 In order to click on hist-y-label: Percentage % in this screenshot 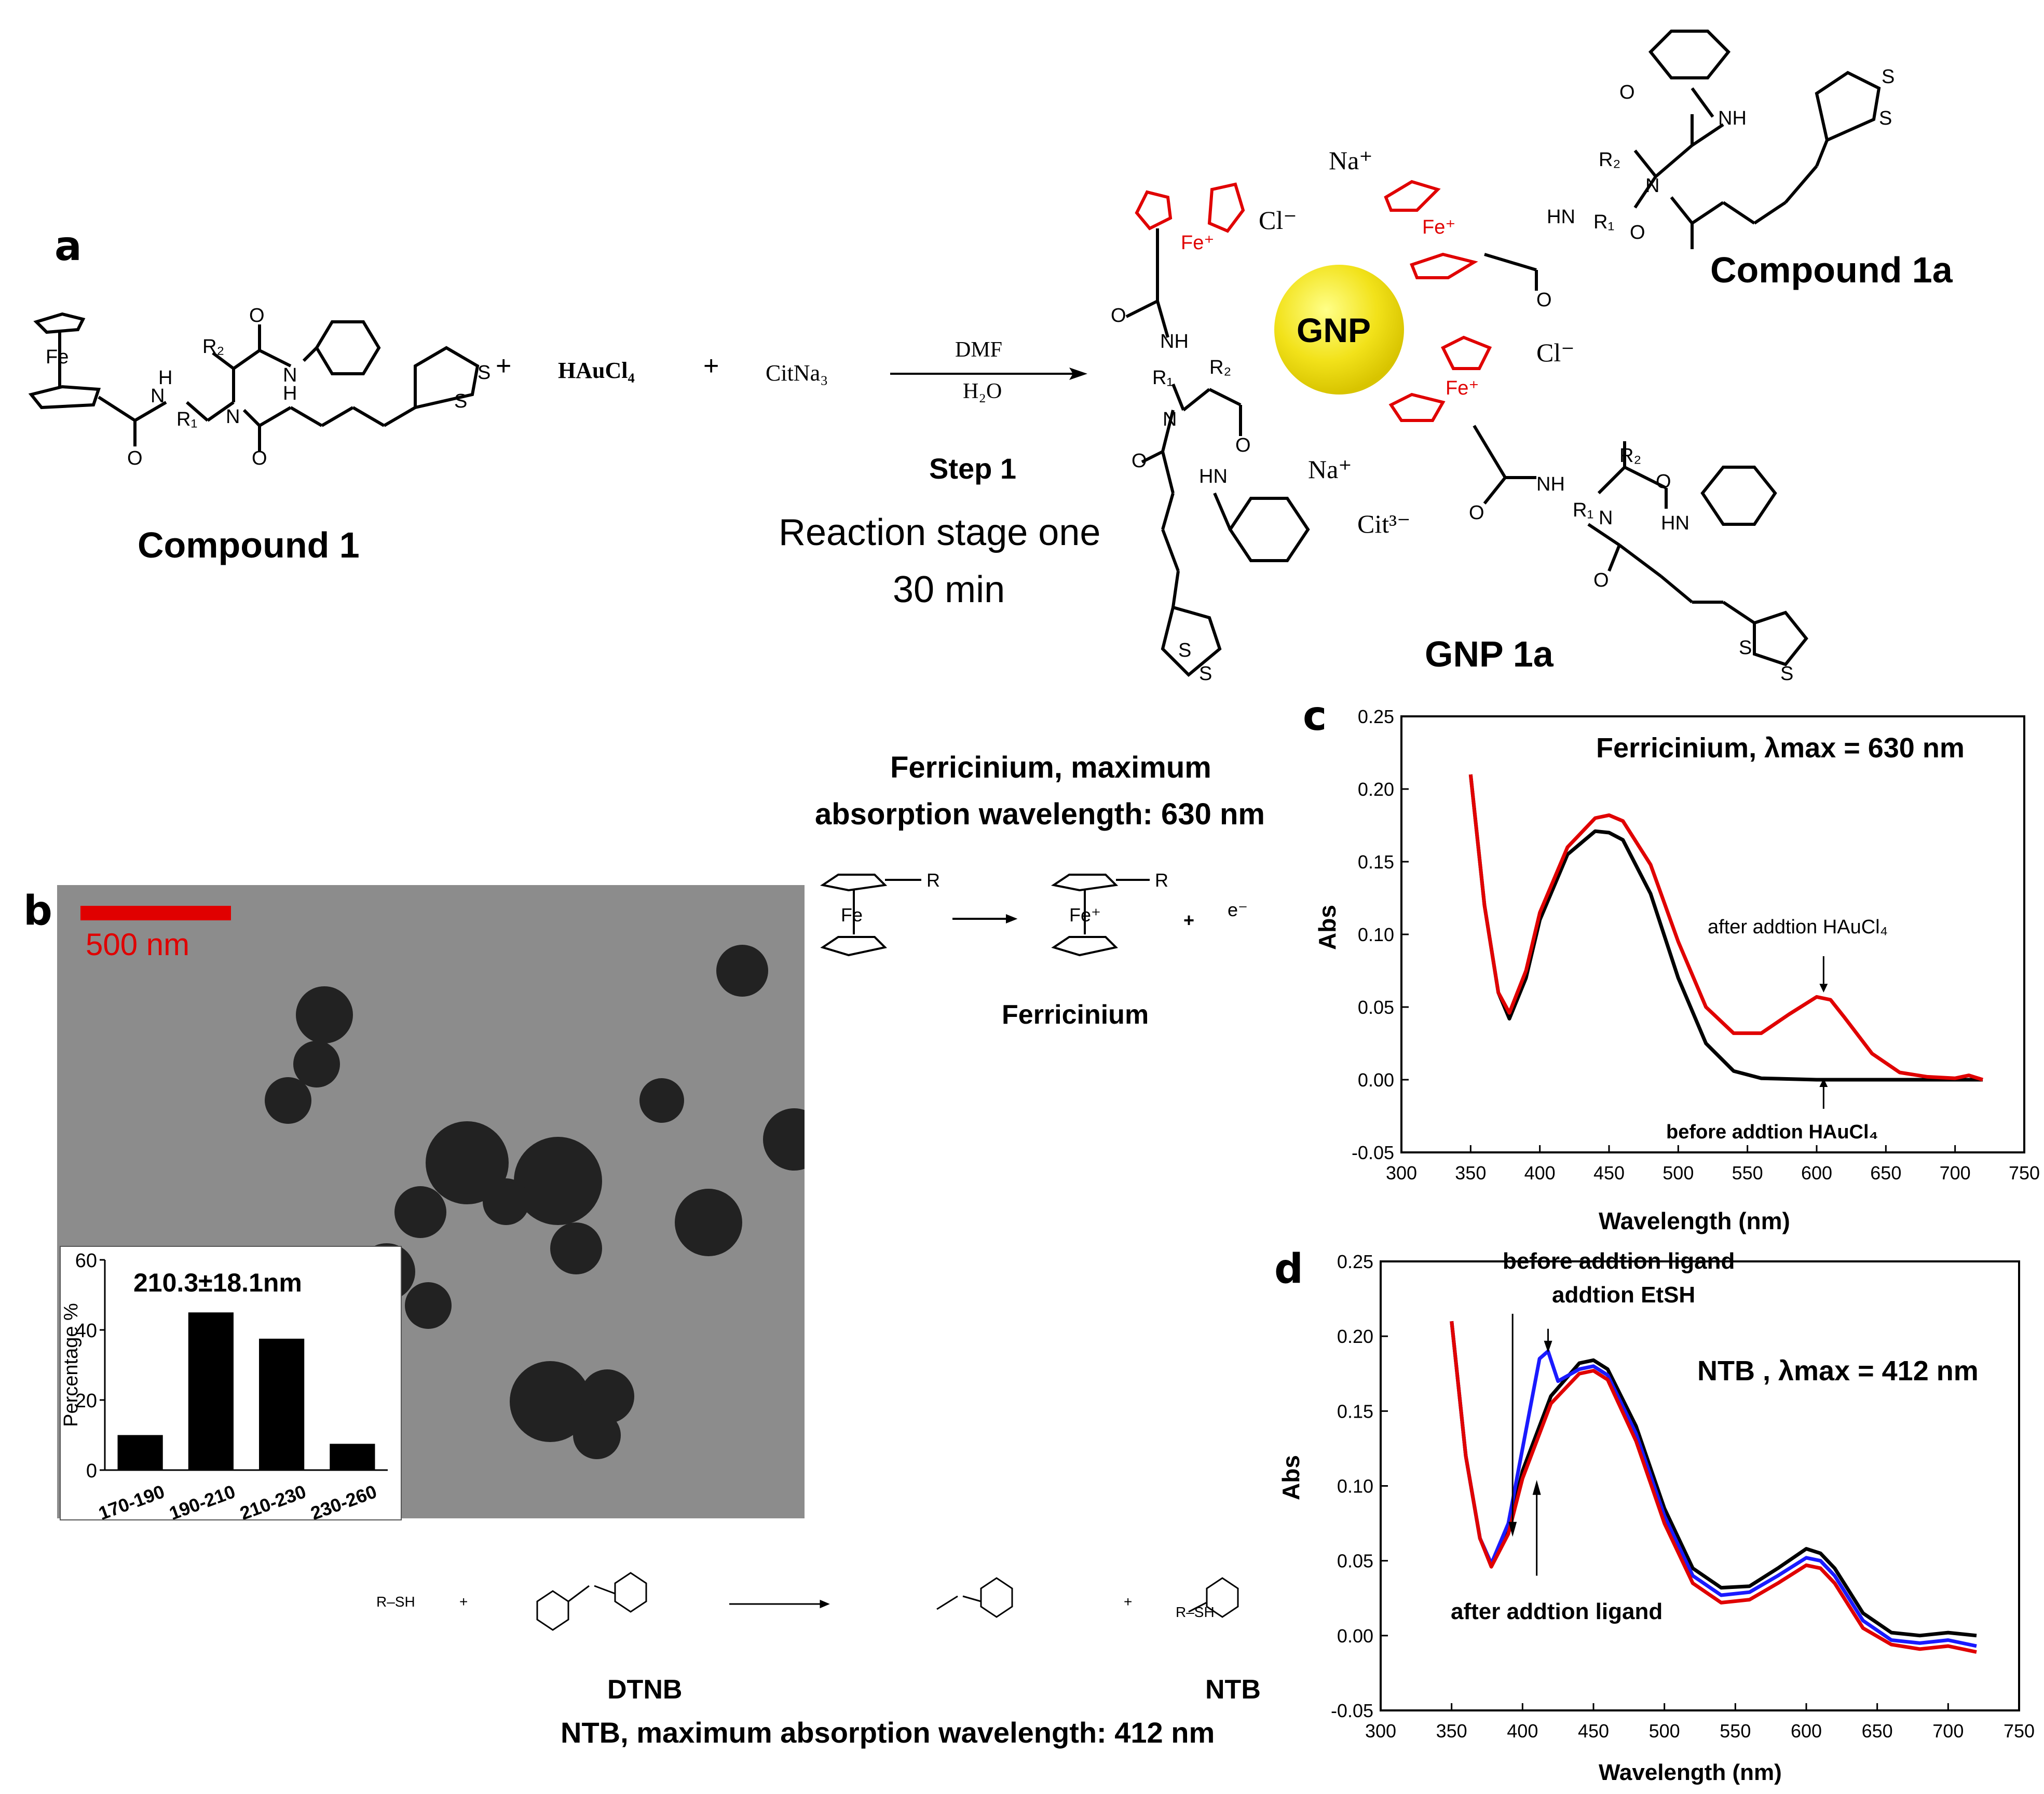, I will do `click(71, 1365)`.